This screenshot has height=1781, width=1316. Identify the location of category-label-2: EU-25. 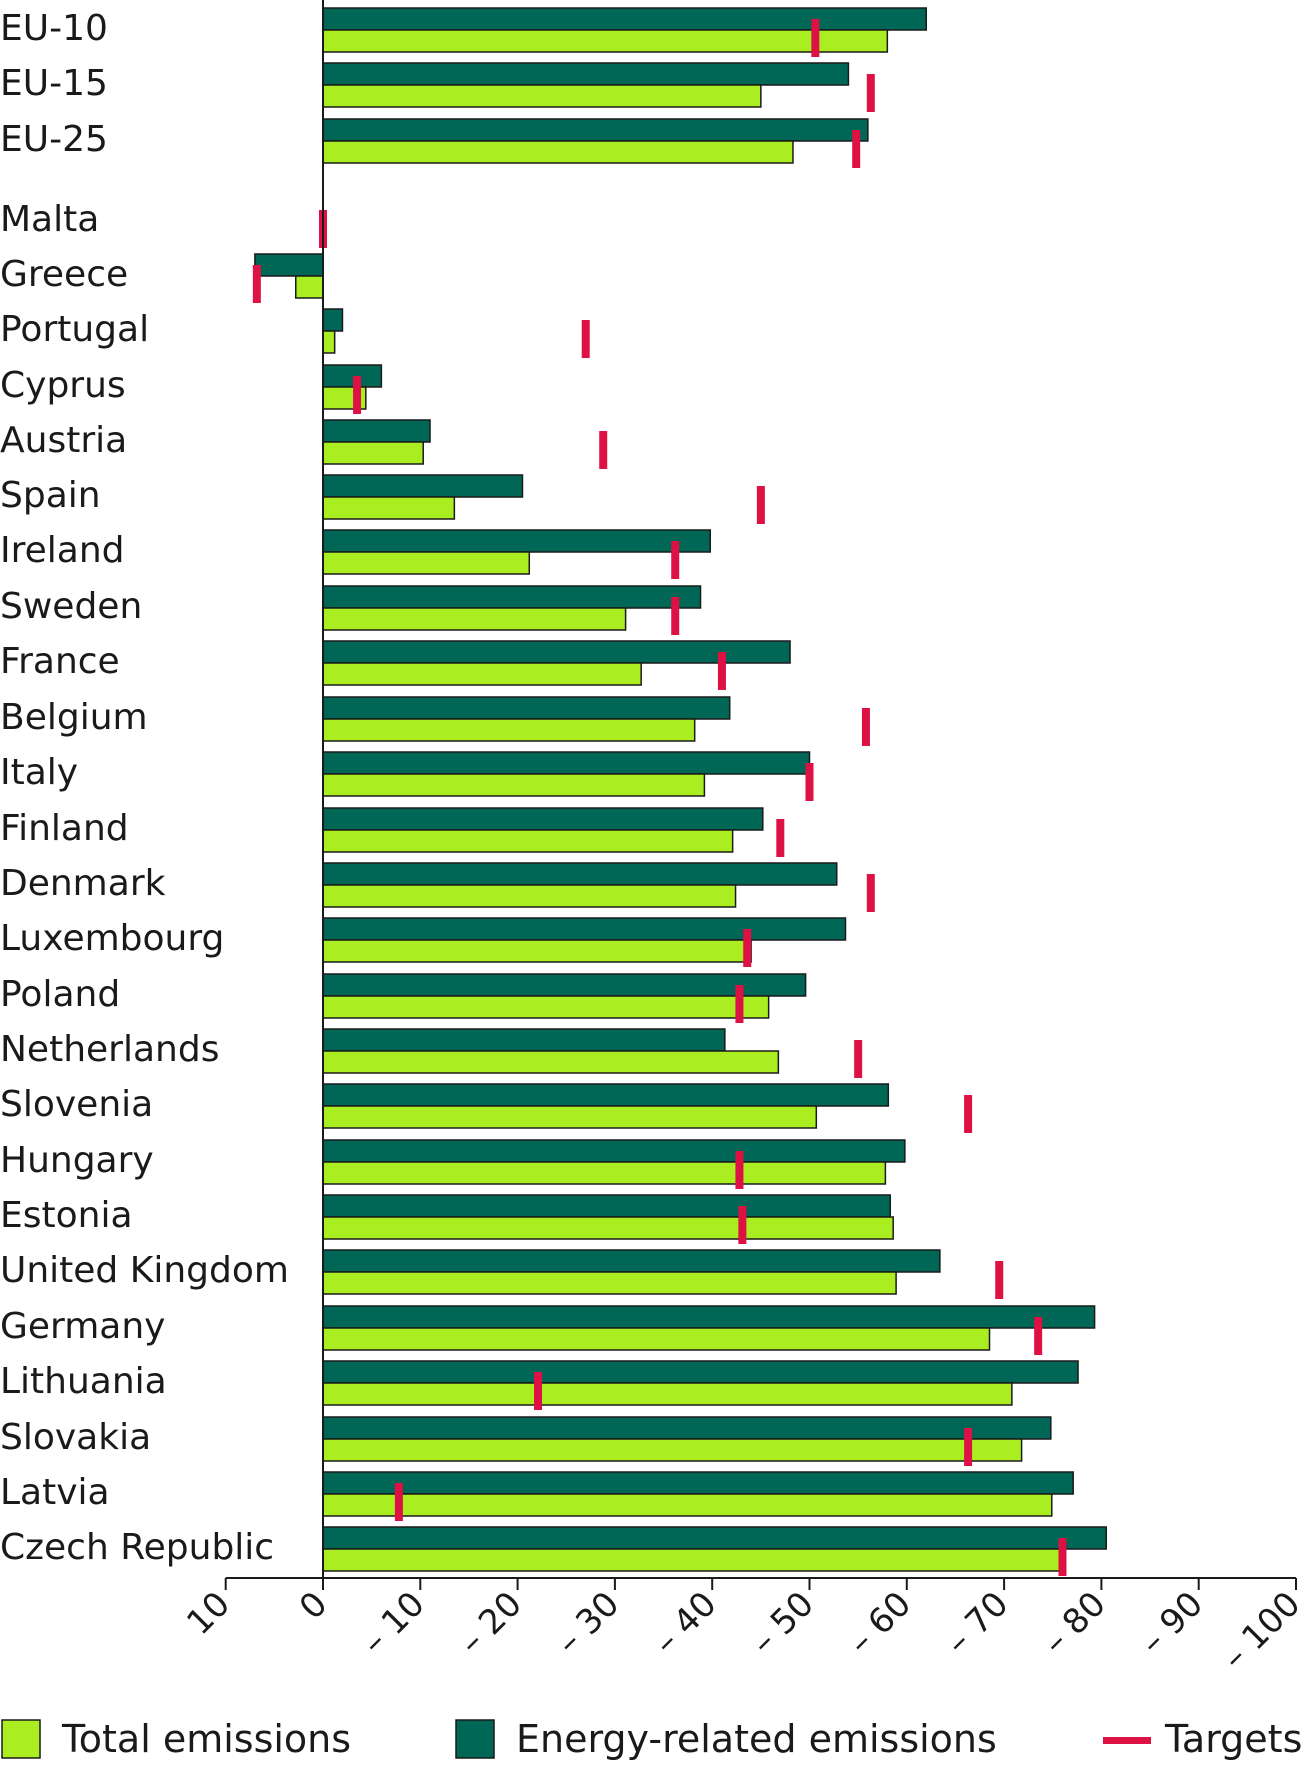
(54, 139).